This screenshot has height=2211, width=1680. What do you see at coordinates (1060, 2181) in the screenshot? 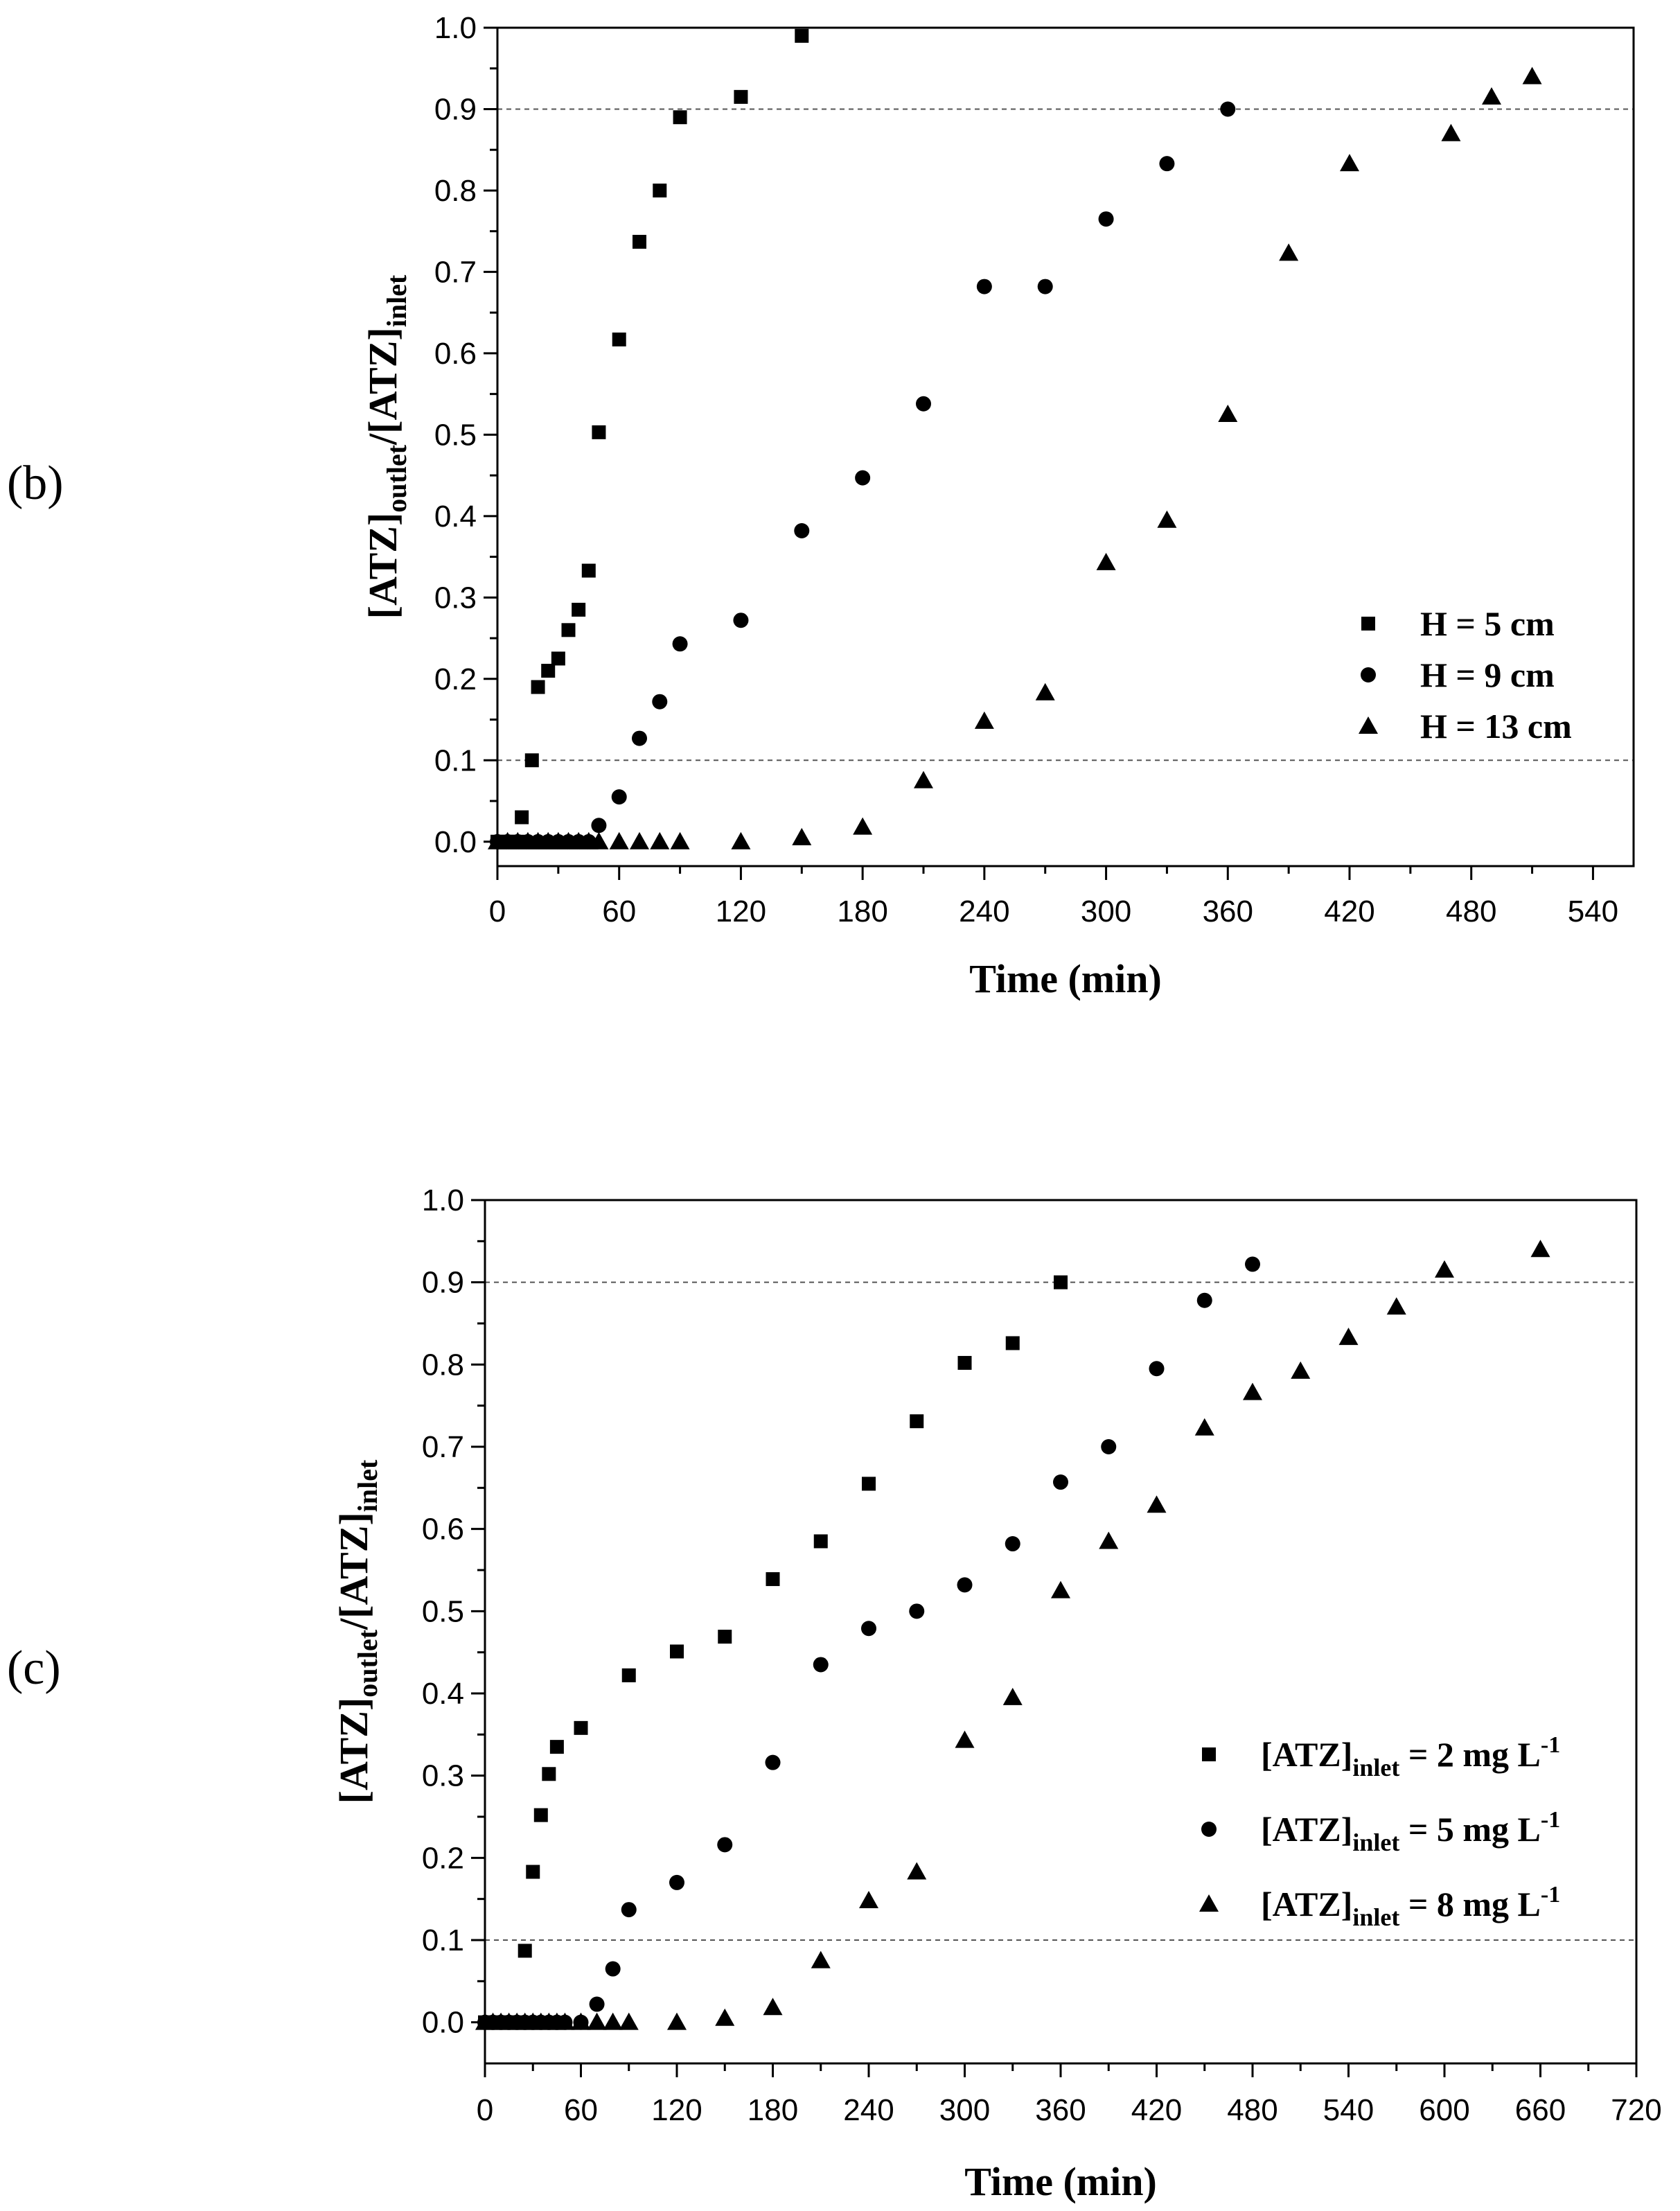
I see `x-axis-title: Time (min)` at bounding box center [1060, 2181].